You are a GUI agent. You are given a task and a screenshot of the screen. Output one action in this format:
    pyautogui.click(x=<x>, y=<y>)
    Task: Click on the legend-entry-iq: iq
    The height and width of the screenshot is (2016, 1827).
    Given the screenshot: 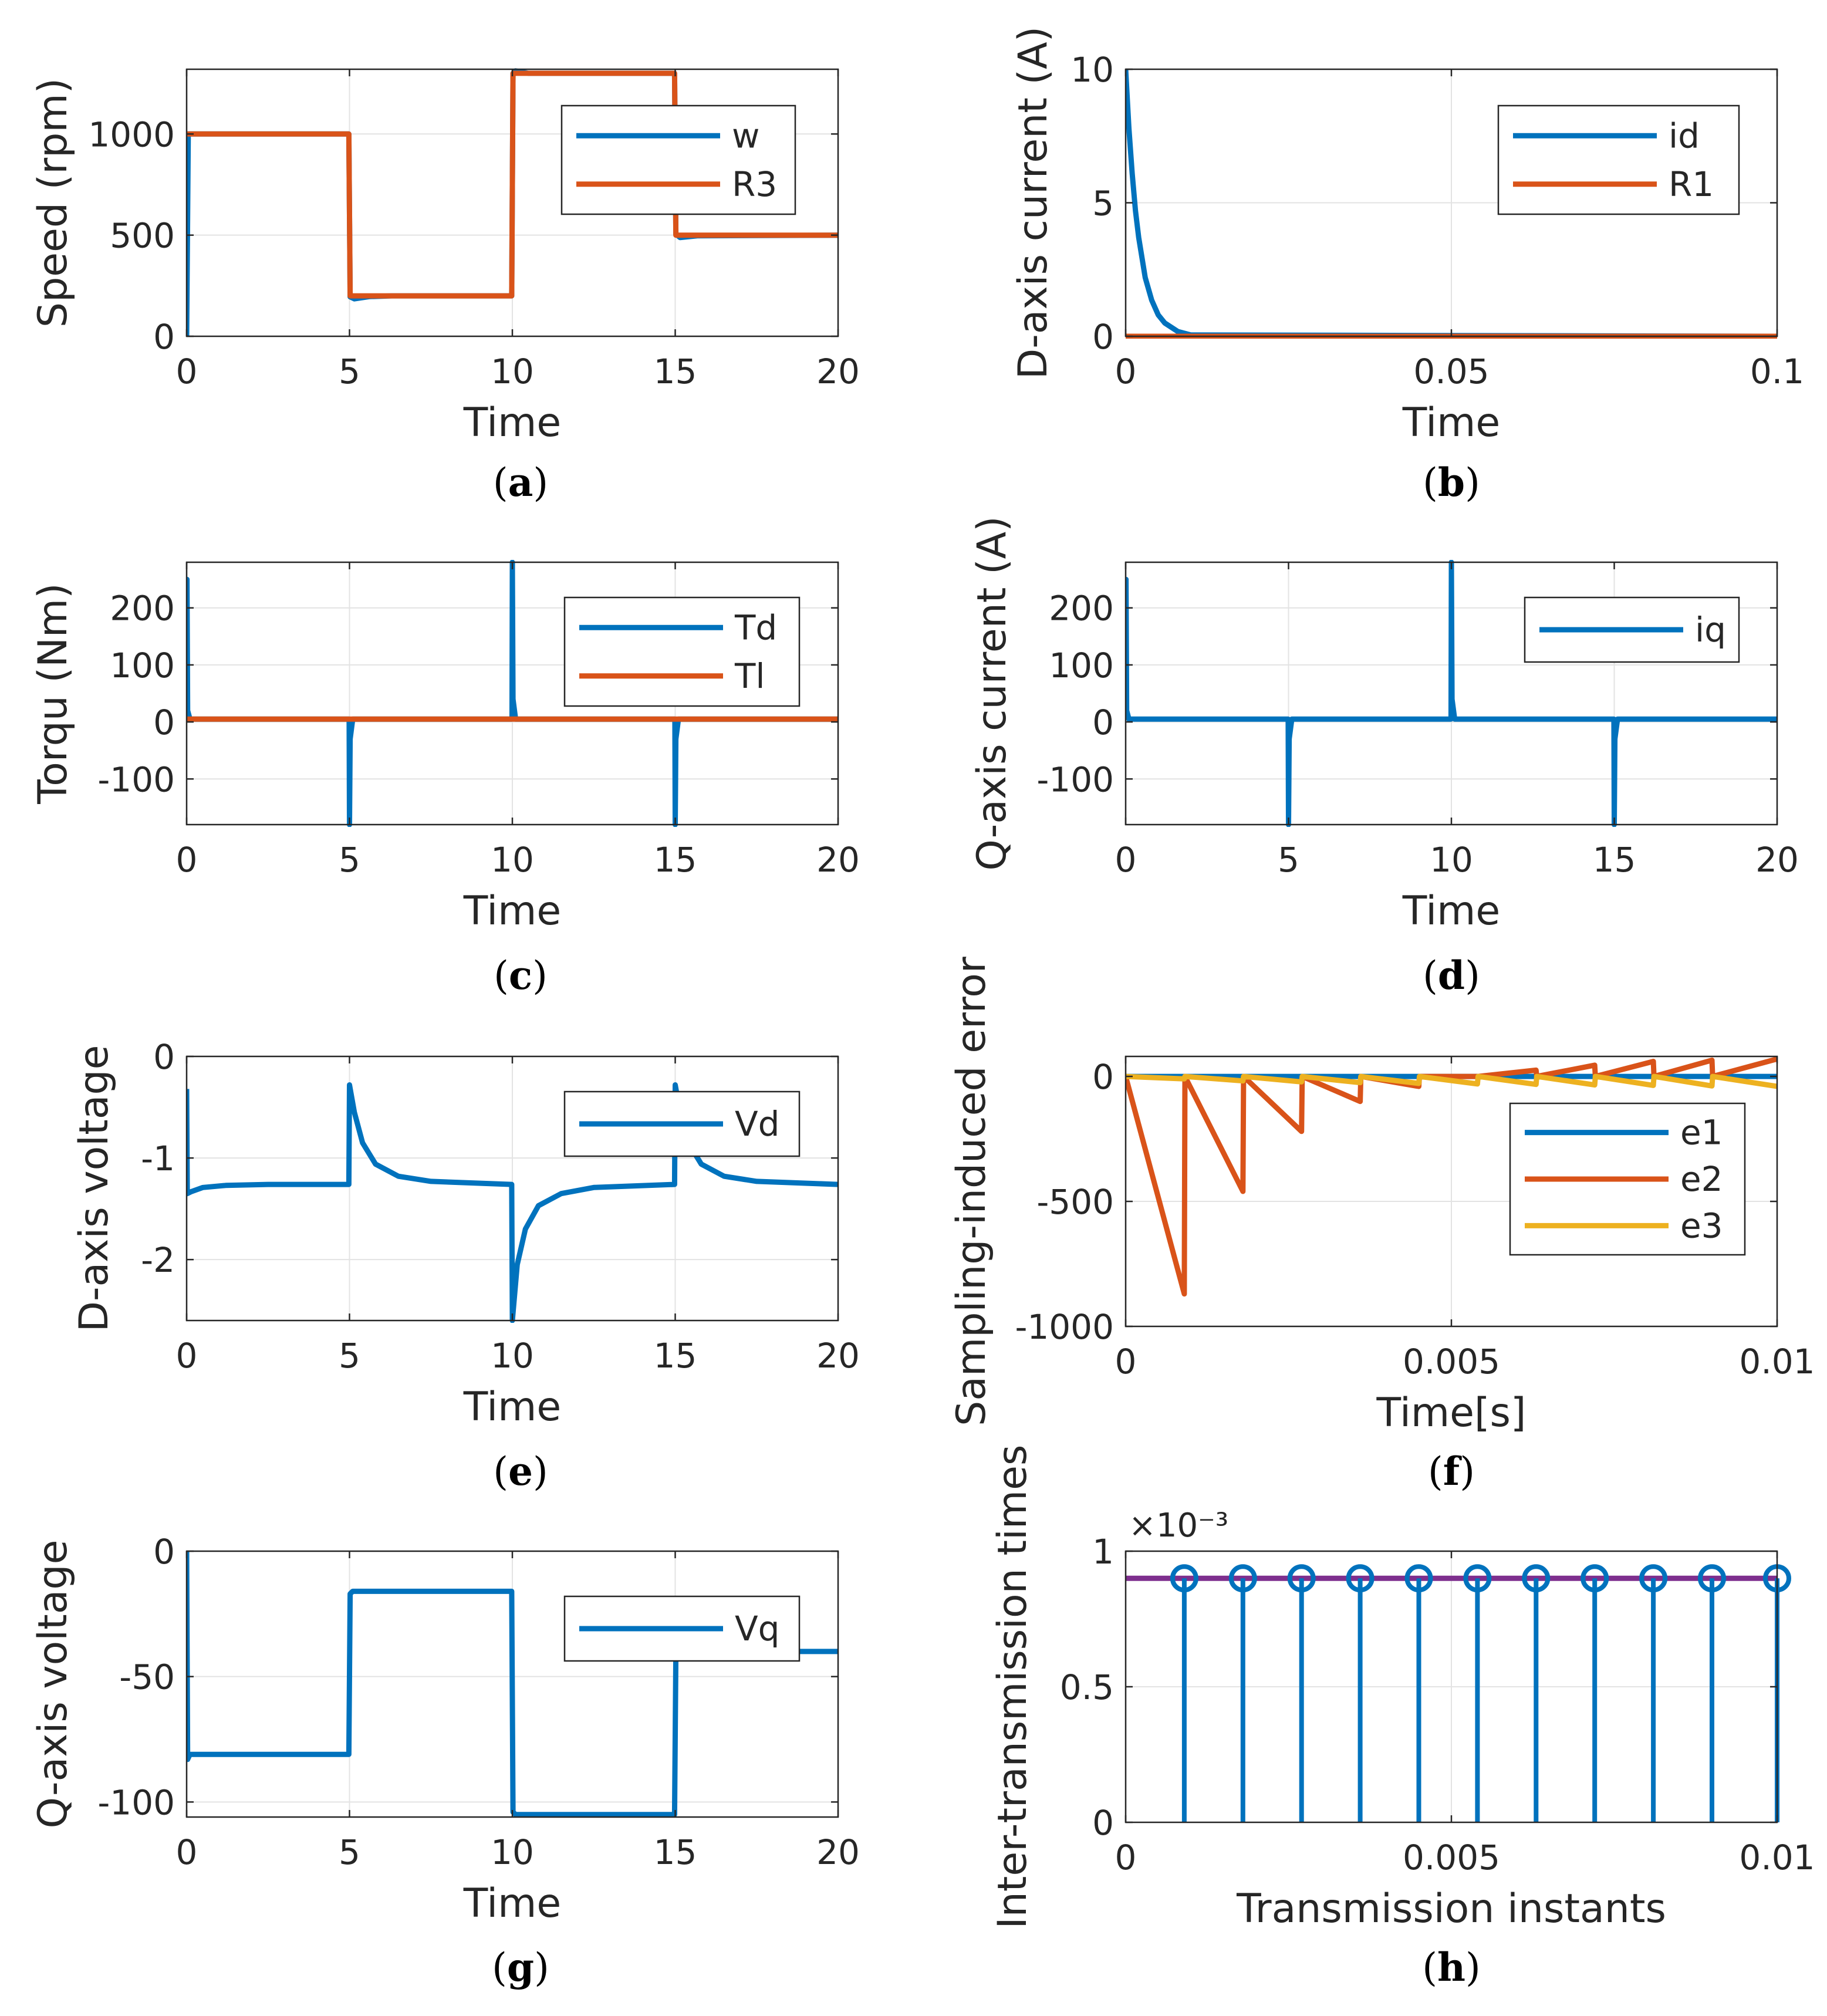 What is the action you would take?
    pyautogui.click(x=1710, y=630)
    